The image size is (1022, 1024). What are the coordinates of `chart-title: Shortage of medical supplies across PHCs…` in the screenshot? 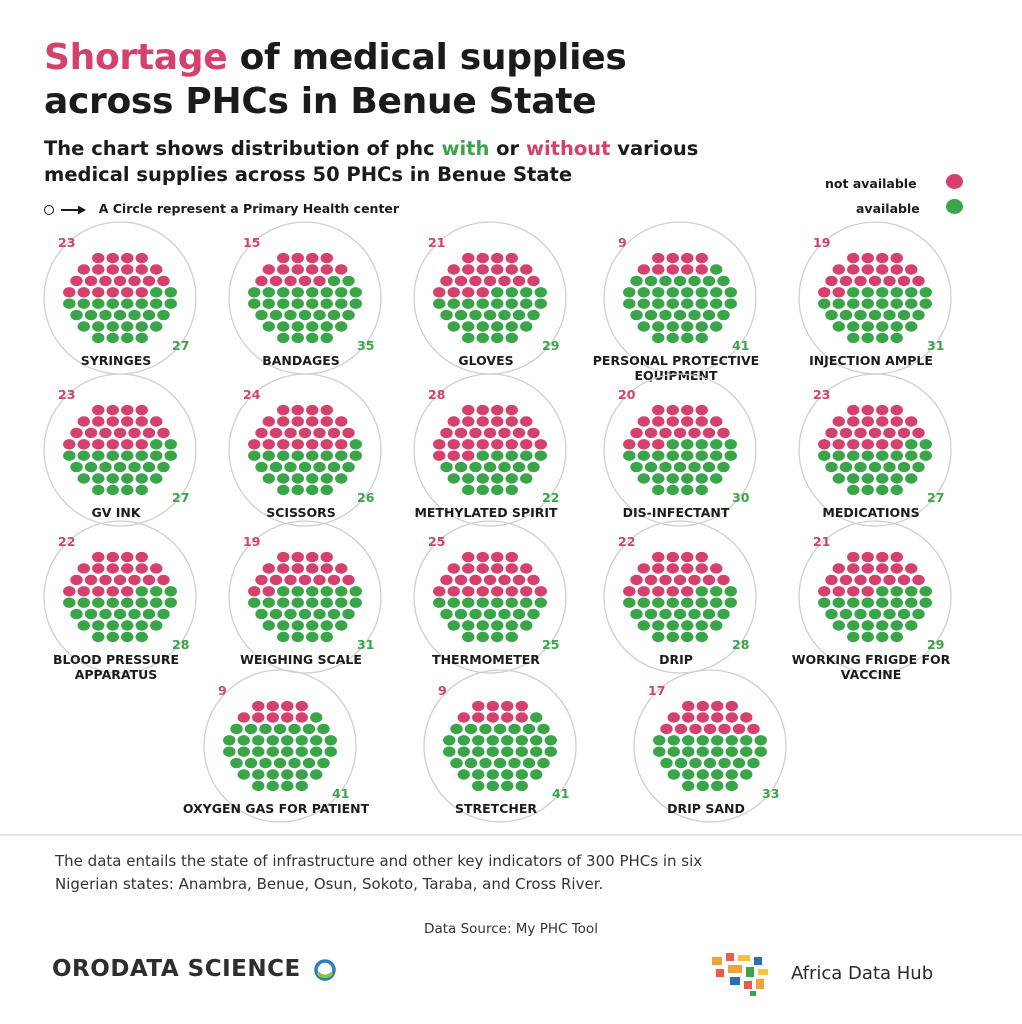 It's located at (335, 80).